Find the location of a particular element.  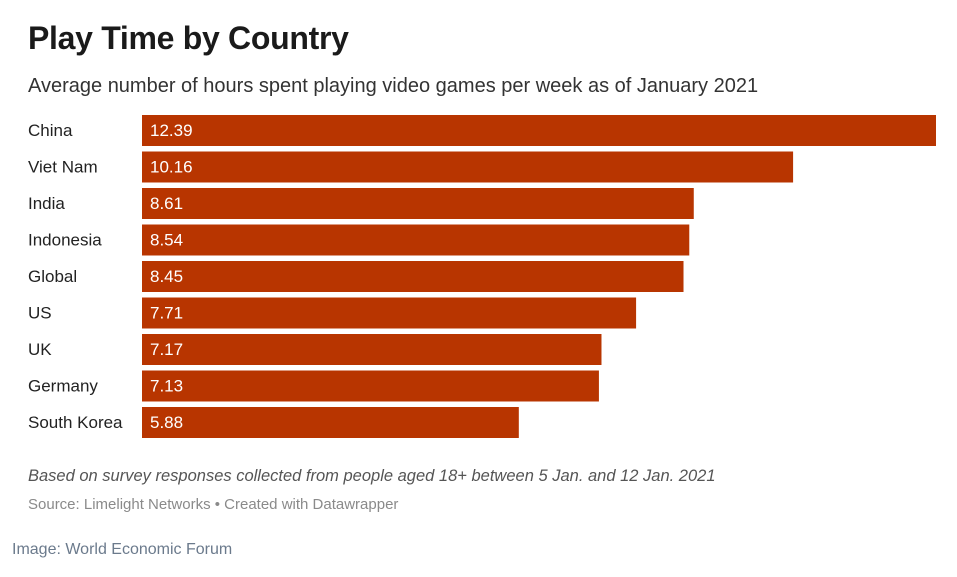

category-label: Global is located at coordinates (52, 276).